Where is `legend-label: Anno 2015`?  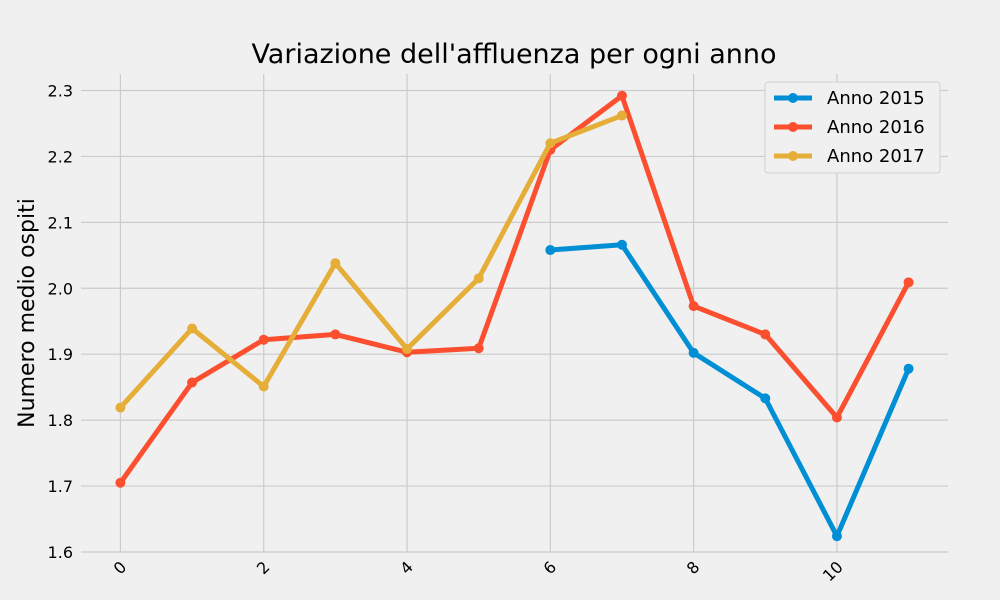 legend-label: Anno 2015 is located at coordinates (876, 98).